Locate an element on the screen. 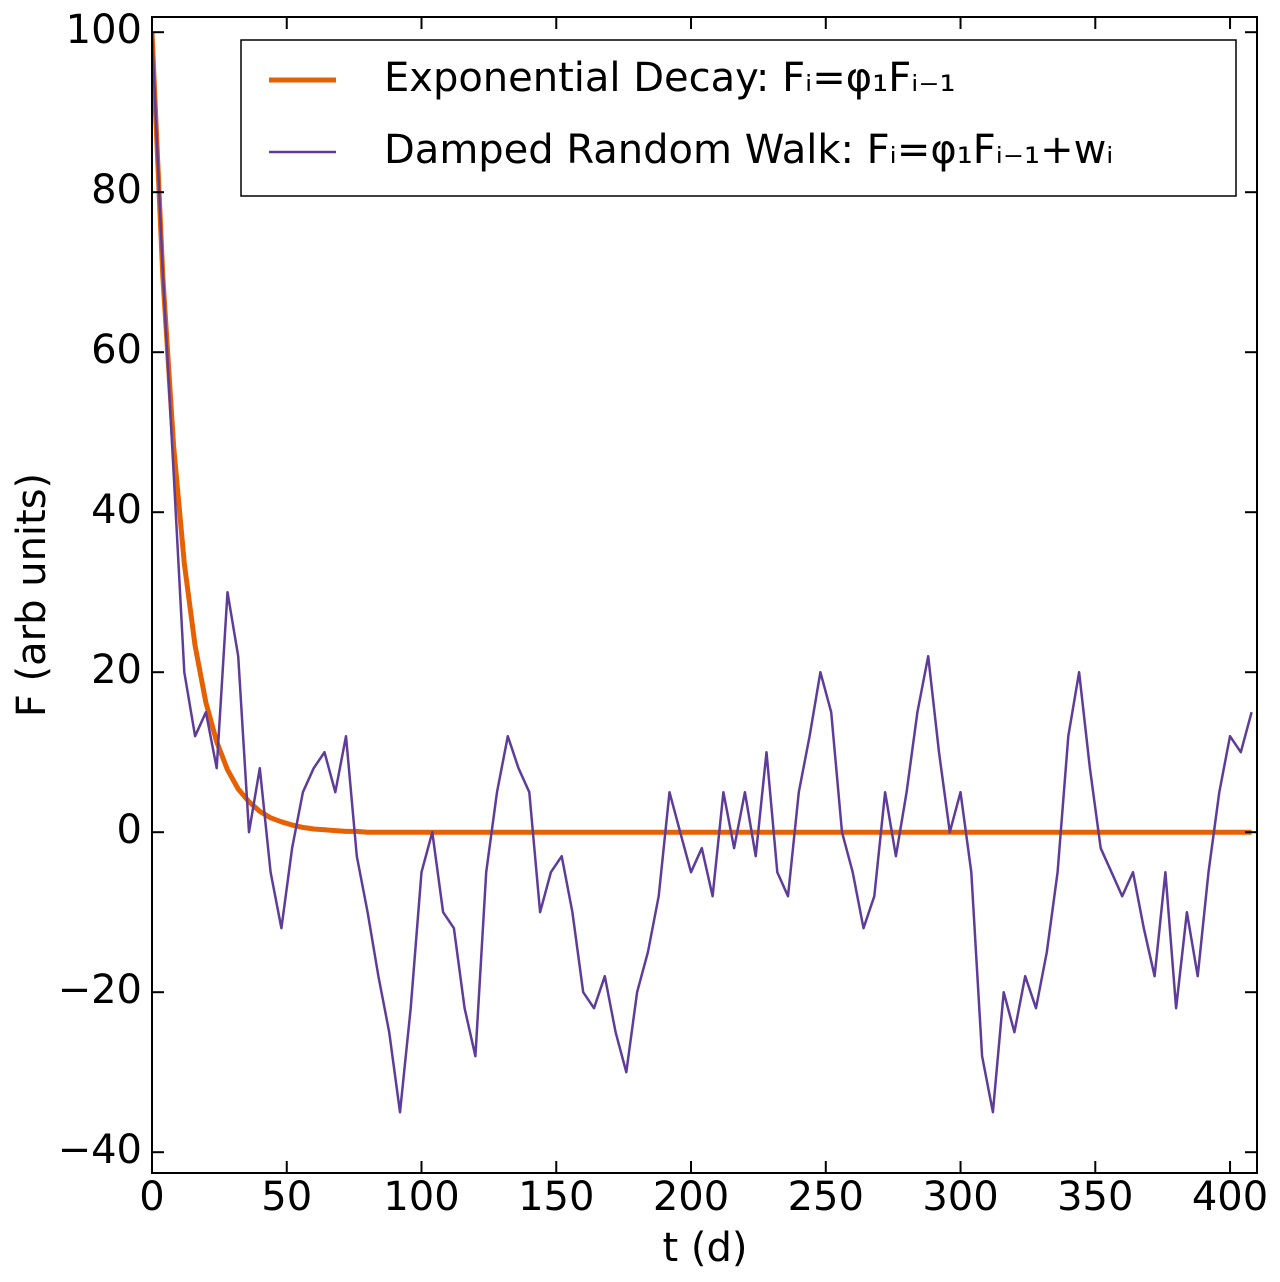  y-axis-label: F (arb units) is located at coordinates (32, 595).